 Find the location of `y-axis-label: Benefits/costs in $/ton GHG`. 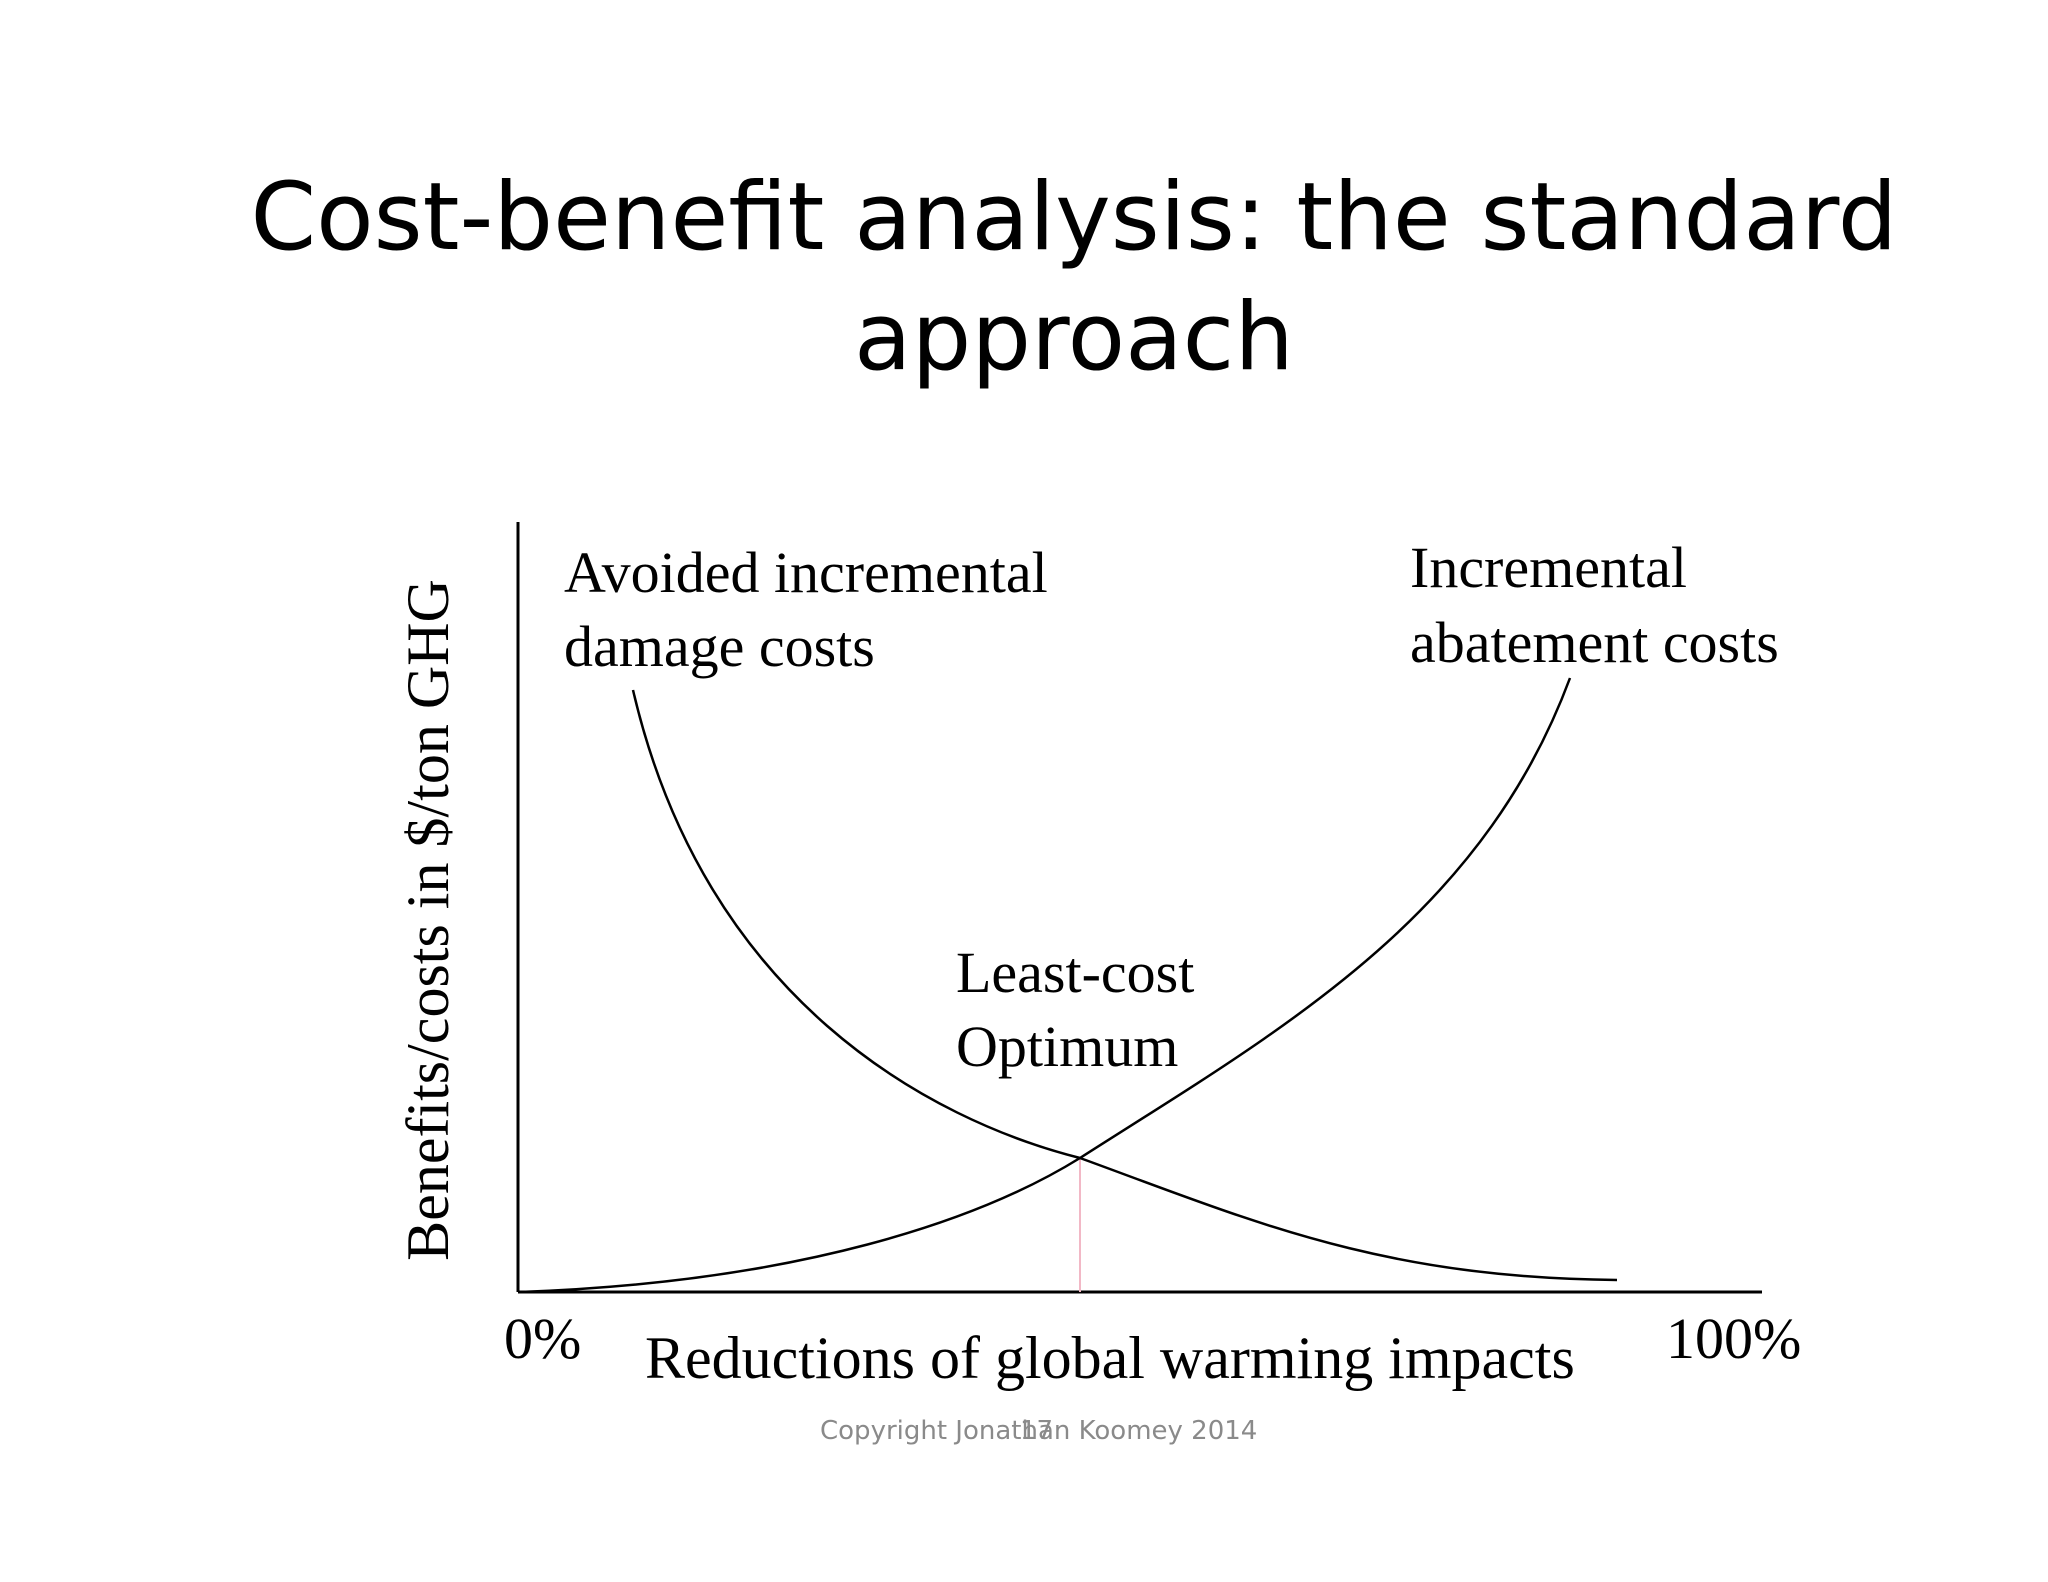

y-axis-label: Benefits/costs in $/ton GHG is located at coordinates (428, 920).